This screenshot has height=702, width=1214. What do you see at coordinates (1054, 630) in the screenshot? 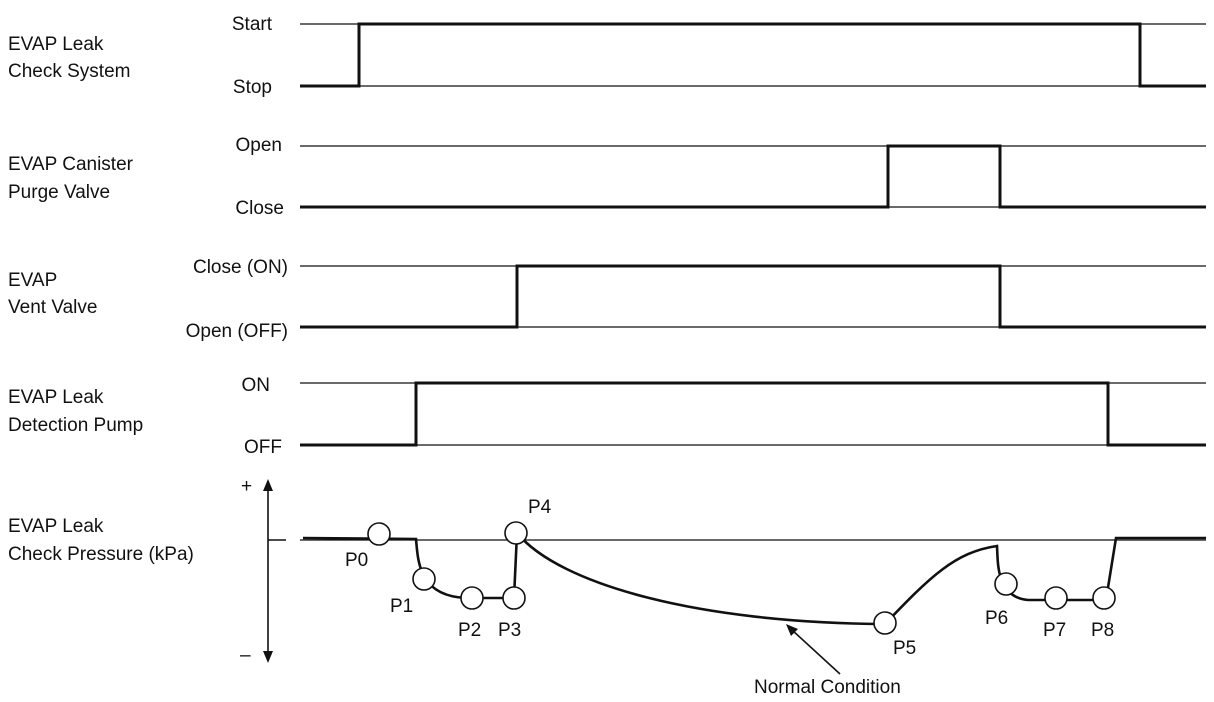
I see `point-label-p7: P7` at bounding box center [1054, 630].